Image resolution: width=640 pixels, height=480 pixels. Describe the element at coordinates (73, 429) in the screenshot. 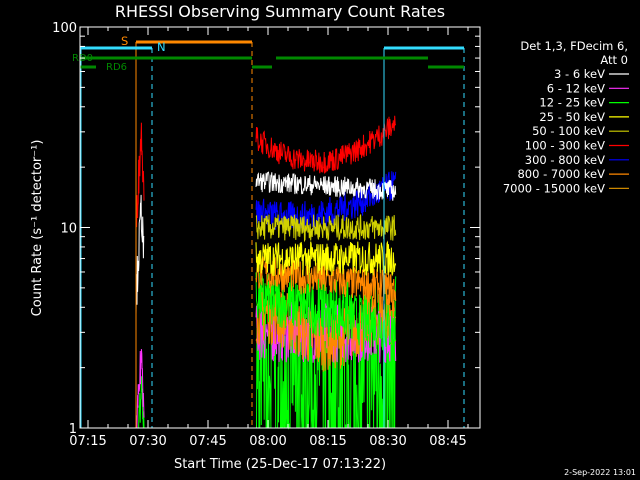

I see `y-tick-label: 1` at that location.